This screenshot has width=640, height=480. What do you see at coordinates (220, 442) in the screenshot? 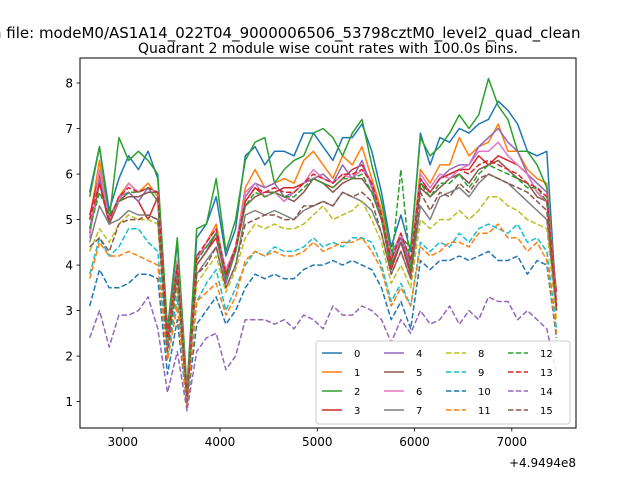
I see `x-tick-label: 4000` at bounding box center [220, 442].